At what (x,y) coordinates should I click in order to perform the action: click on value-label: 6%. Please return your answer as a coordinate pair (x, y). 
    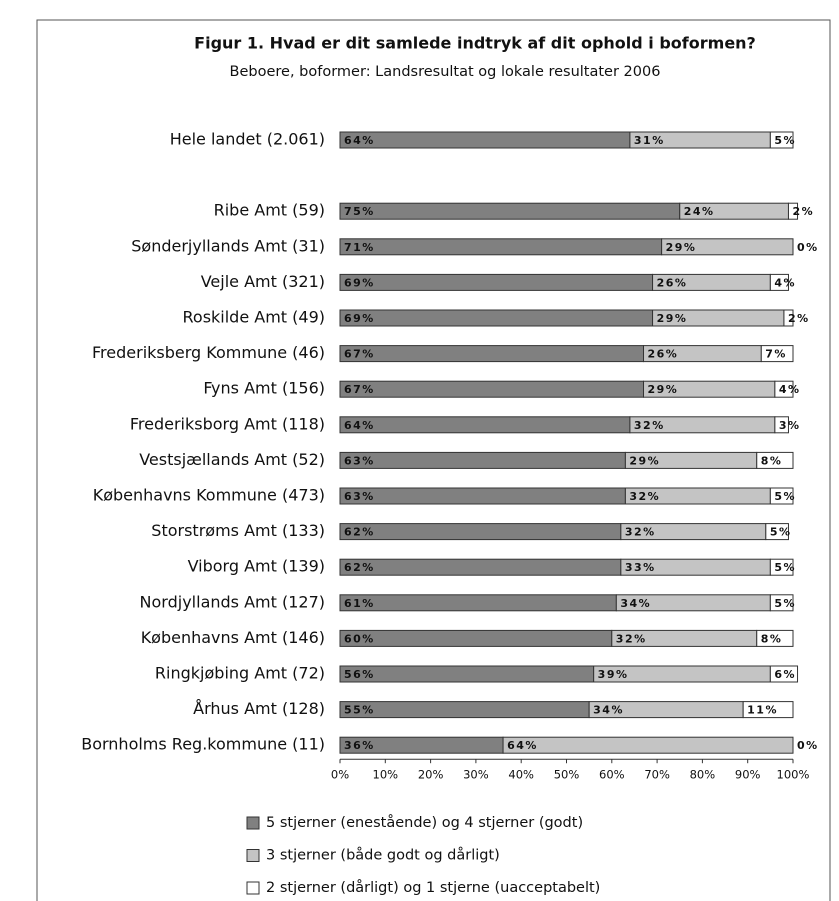
    Looking at the image, I should click on (785, 674).